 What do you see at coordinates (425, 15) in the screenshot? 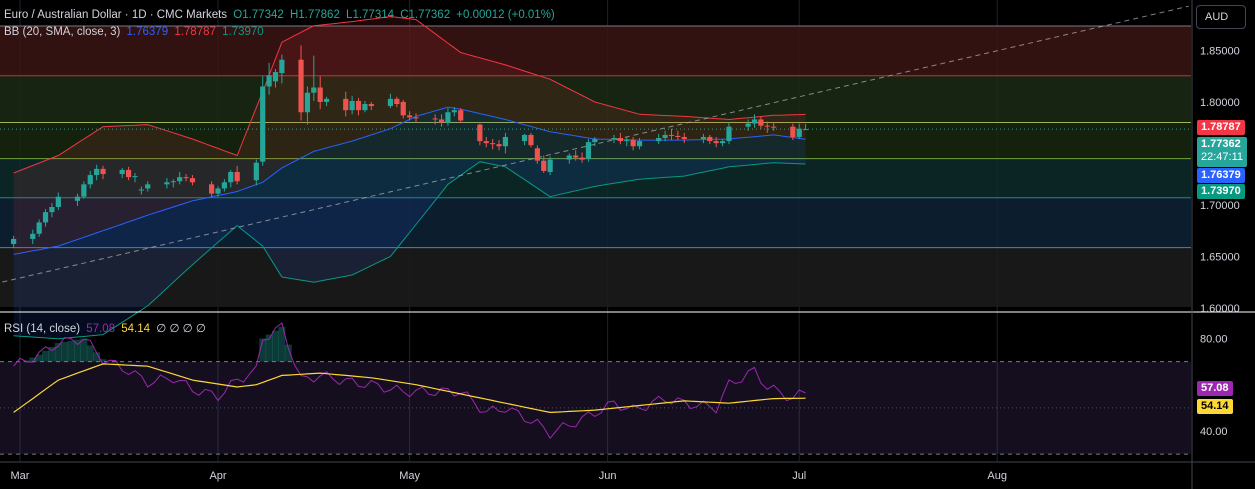
I see `close-value: C1.77362` at bounding box center [425, 15].